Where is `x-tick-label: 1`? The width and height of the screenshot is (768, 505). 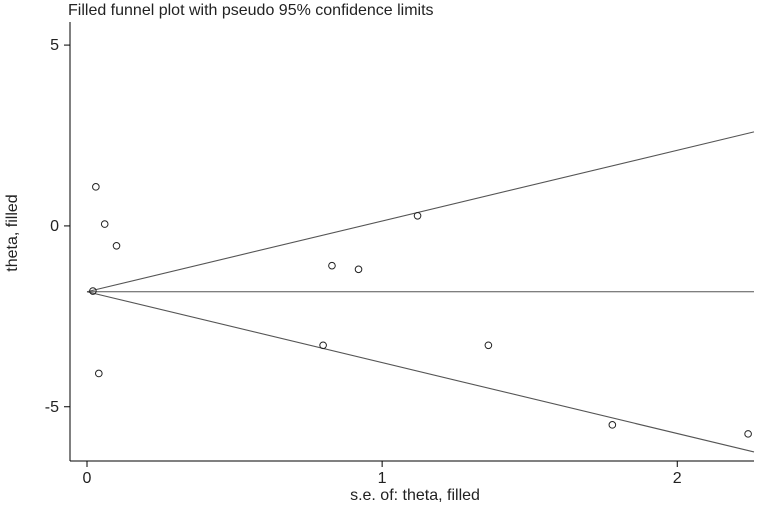 x-tick-label: 1 is located at coordinates (382, 478).